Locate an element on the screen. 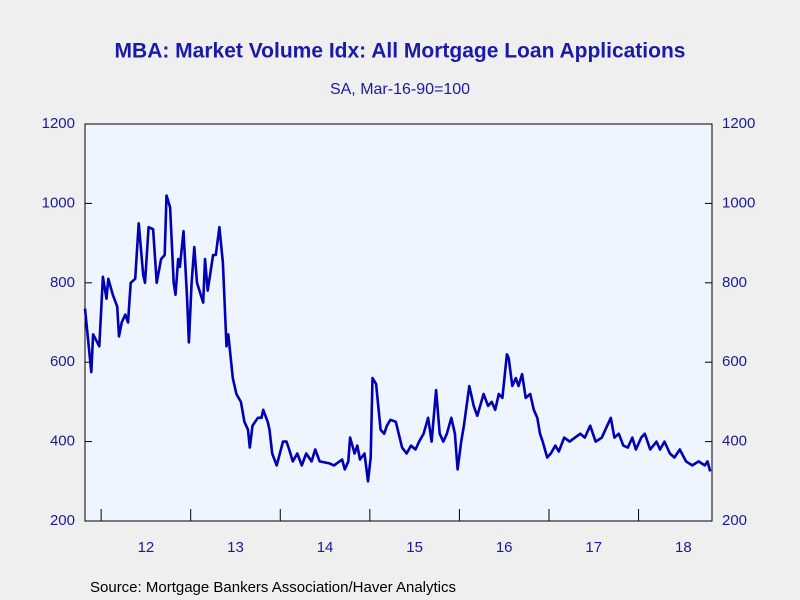 This screenshot has width=800, height=600. x-tick-label: 18 is located at coordinates (683, 547).